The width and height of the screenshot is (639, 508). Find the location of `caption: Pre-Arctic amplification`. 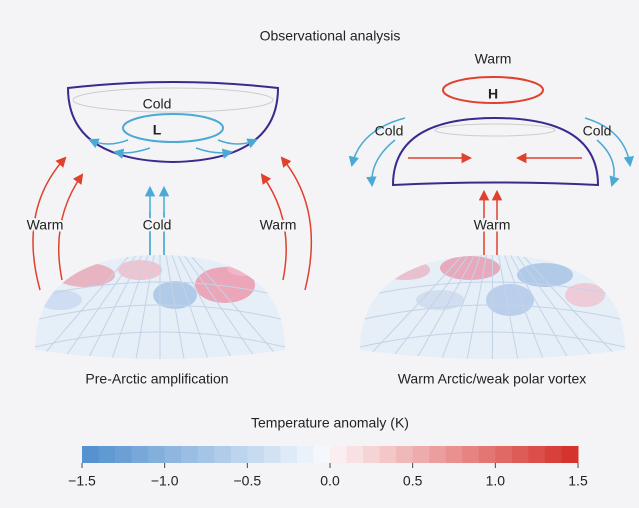

caption: Pre-Arctic amplification is located at coordinates (156, 379).